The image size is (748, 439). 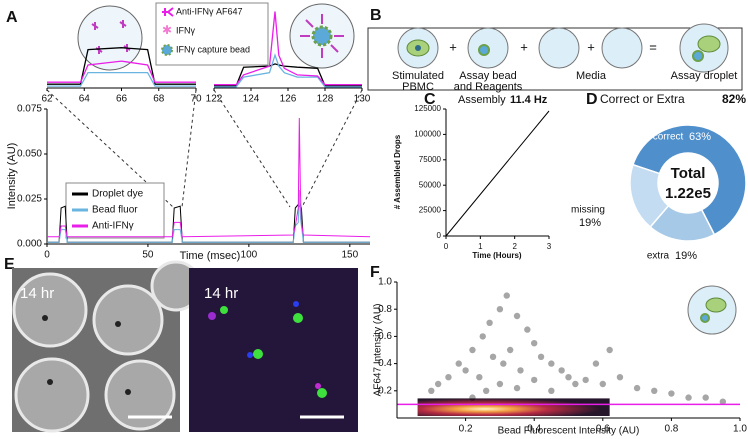 What do you see at coordinates (430, 159) in the screenshot?
I see `y-tick-label: 75000` at bounding box center [430, 159].